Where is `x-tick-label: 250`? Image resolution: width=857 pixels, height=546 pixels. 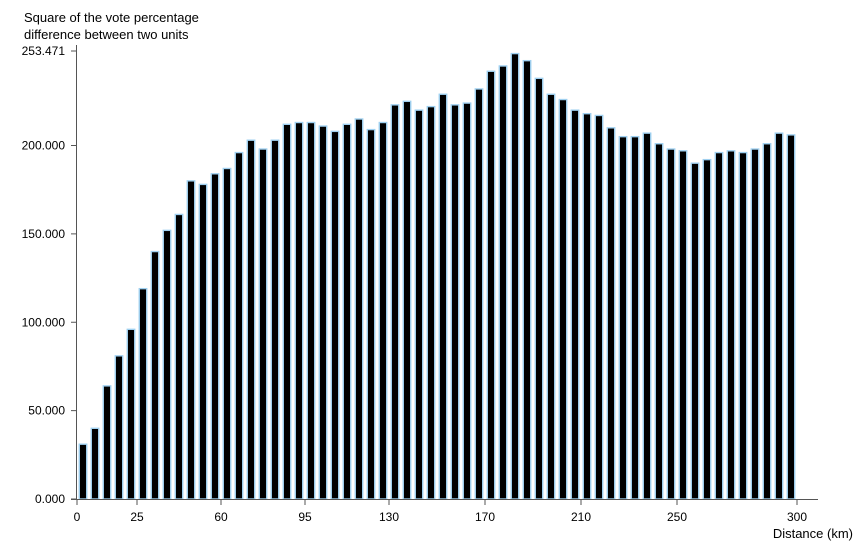
x-tick-label: 250 is located at coordinates (677, 517).